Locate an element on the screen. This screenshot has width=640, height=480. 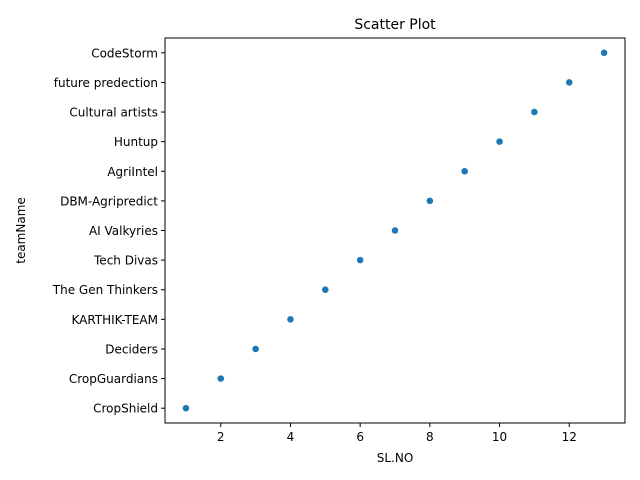
y-tick-label: Cultural artists is located at coordinates (113, 113).